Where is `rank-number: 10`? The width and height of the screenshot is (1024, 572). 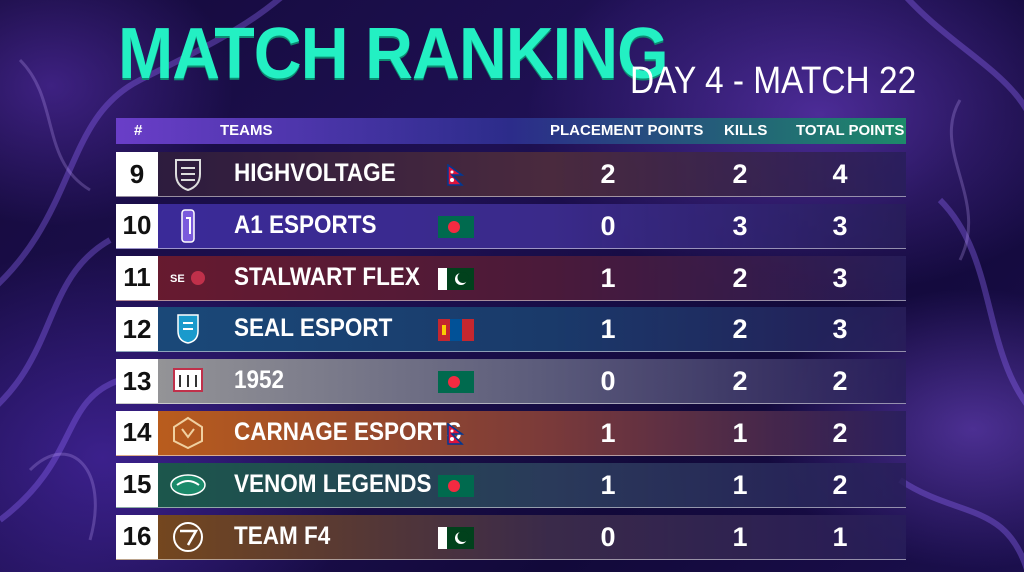
rank-number: 10 is located at coordinates (137, 225).